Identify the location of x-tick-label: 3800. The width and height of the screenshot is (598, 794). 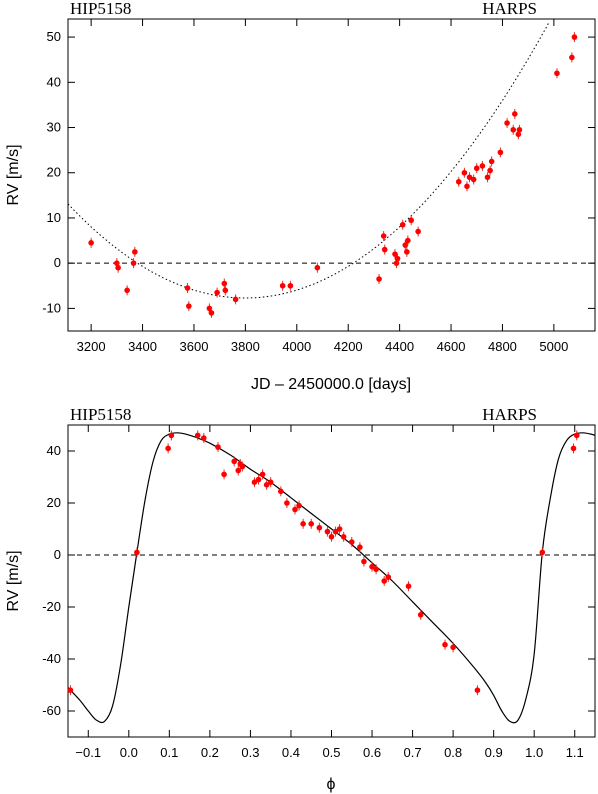
(245, 346).